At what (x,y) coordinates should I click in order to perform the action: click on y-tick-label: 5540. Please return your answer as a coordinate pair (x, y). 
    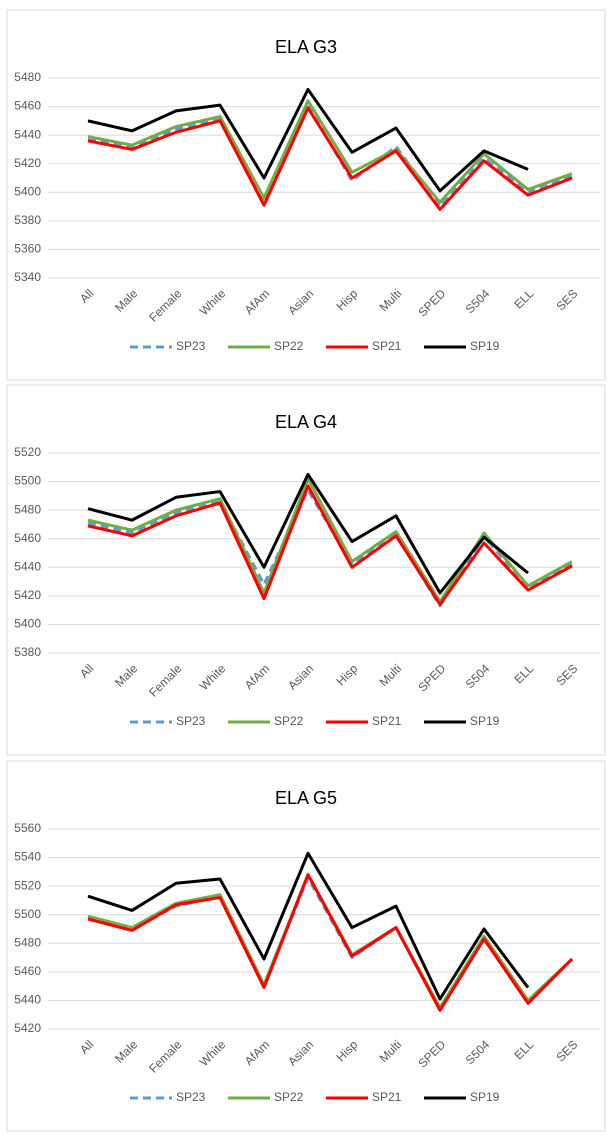
    Looking at the image, I should click on (27, 857).